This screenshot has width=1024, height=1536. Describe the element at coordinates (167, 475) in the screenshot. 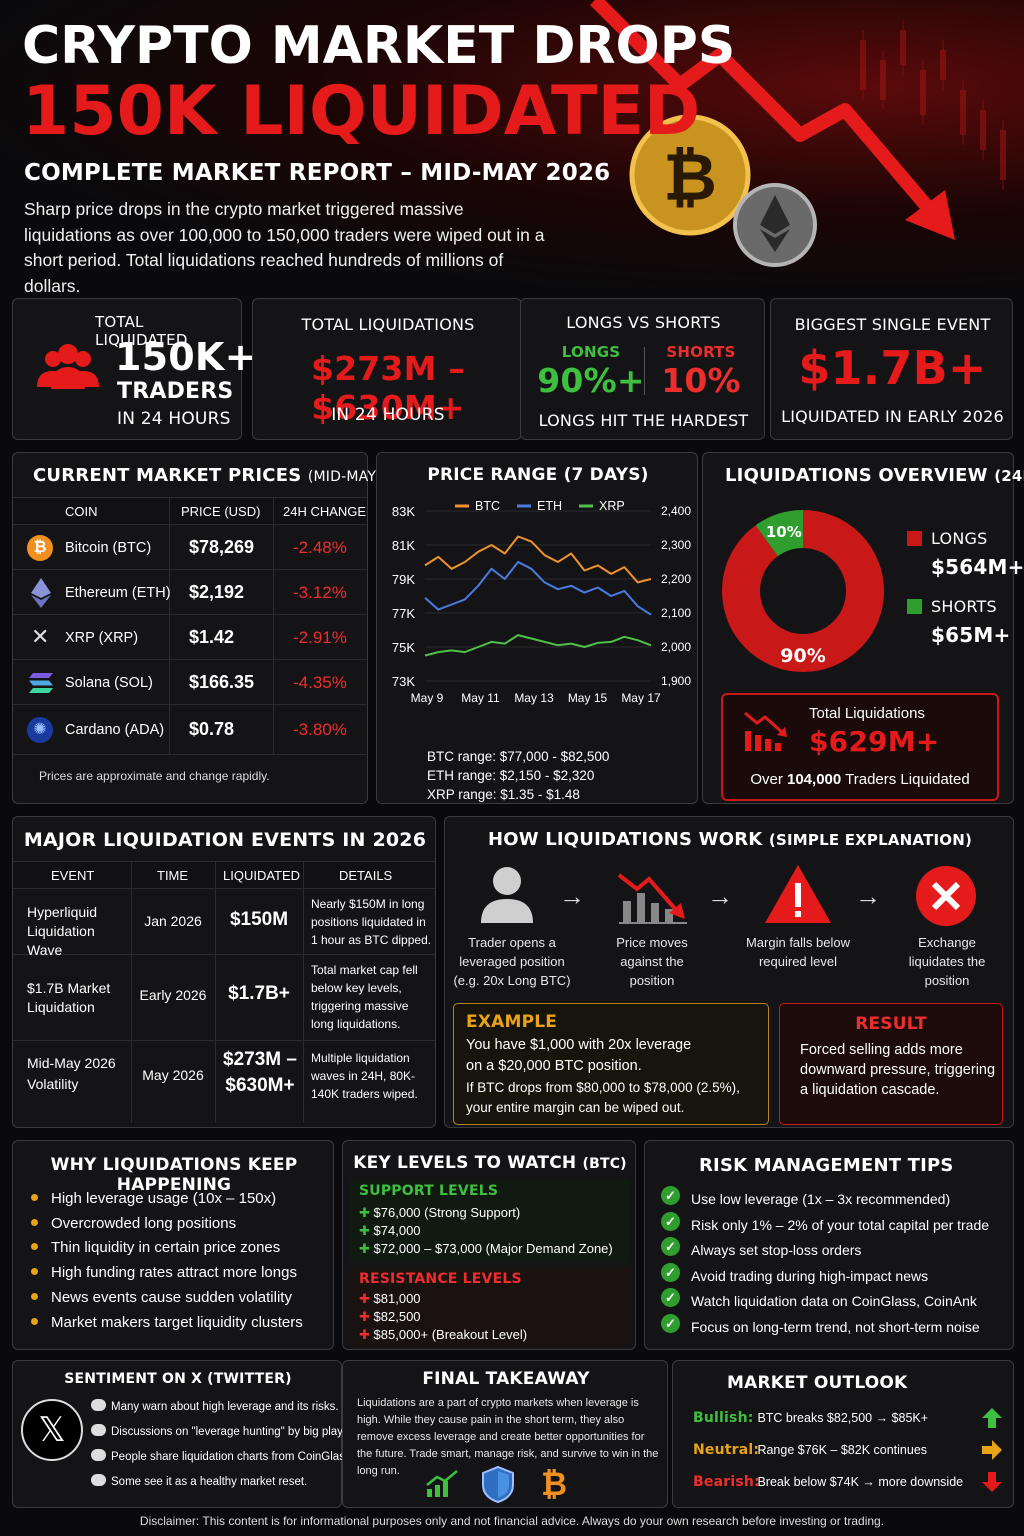

I see `market-prices-title-text: CURRENT MARKET PRICES` at that location.